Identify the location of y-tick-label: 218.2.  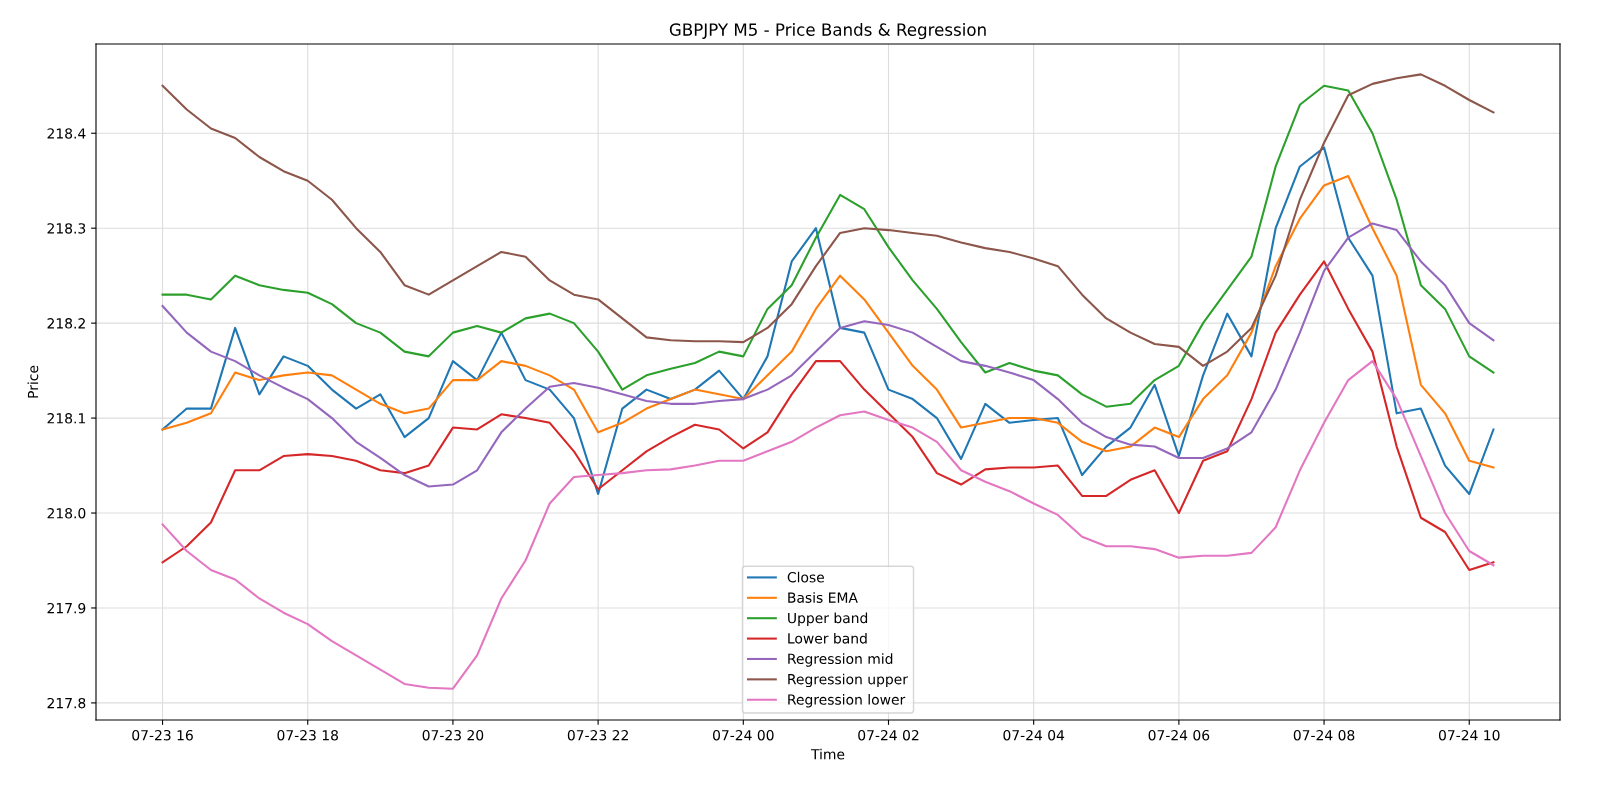
(66, 323).